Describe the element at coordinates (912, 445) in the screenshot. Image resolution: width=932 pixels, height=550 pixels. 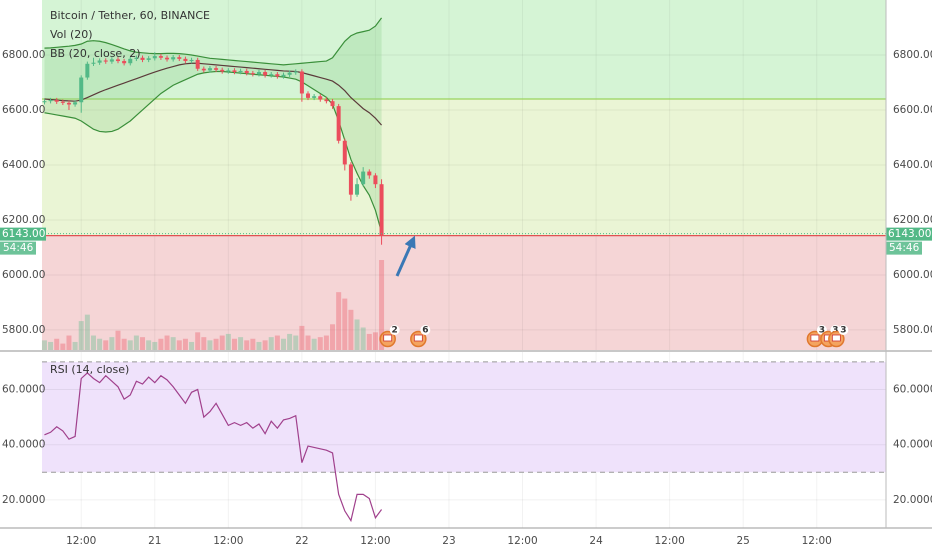
I see `y-tick-label: 40.0000` at that location.